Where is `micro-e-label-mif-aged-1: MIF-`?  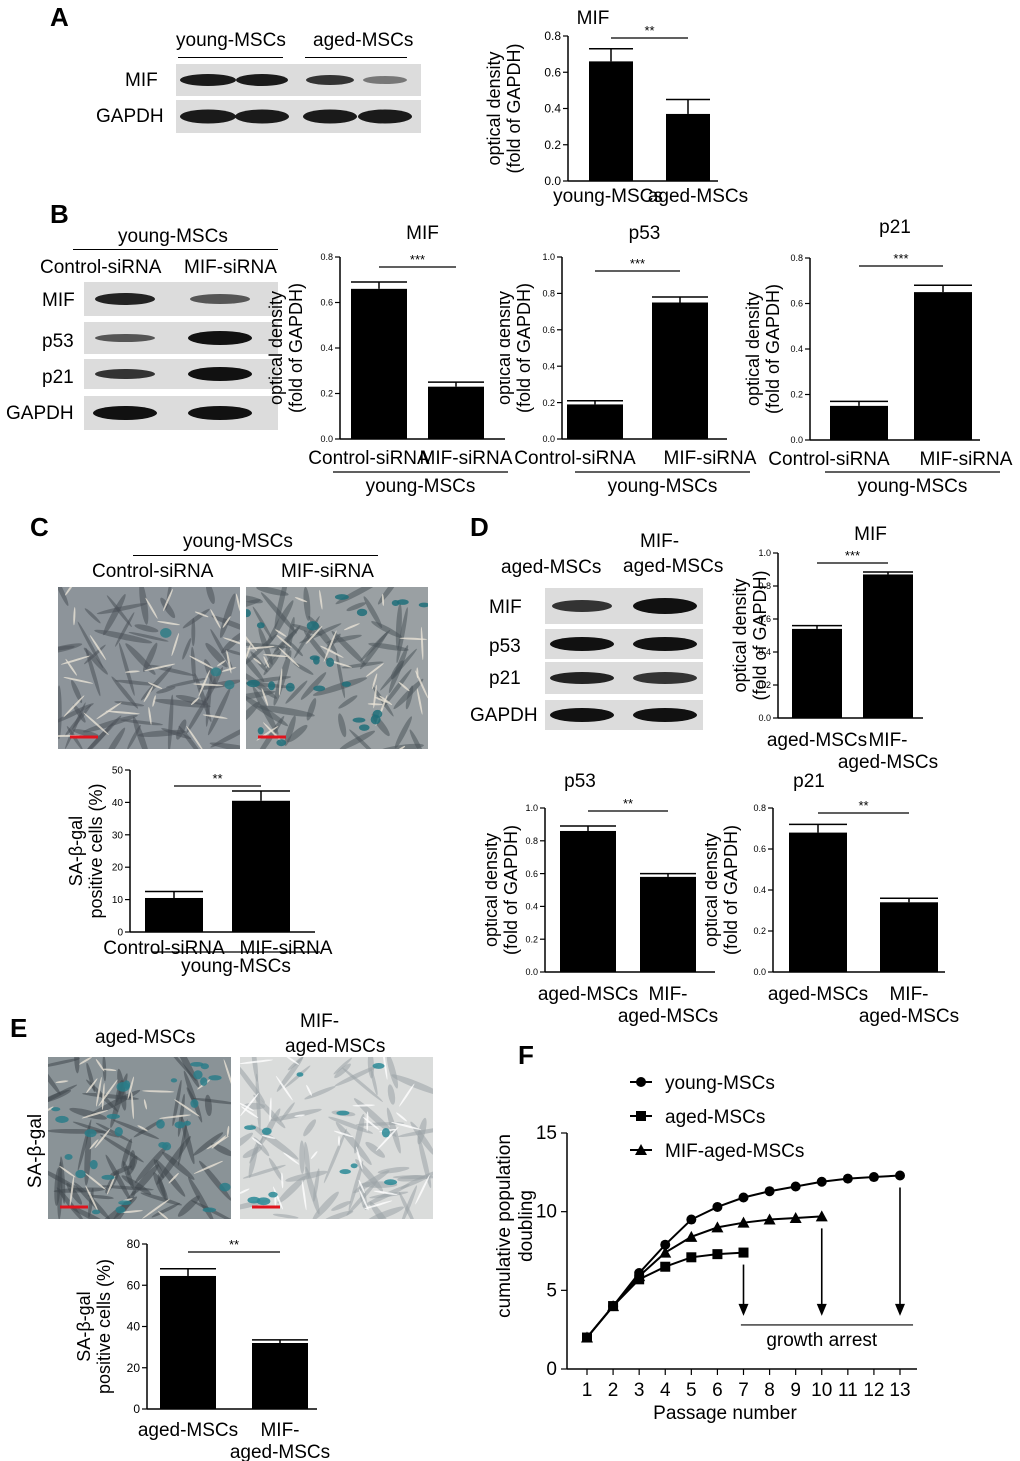
micro-e-label-mif-aged-1: MIF- is located at coordinates (320, 1021).